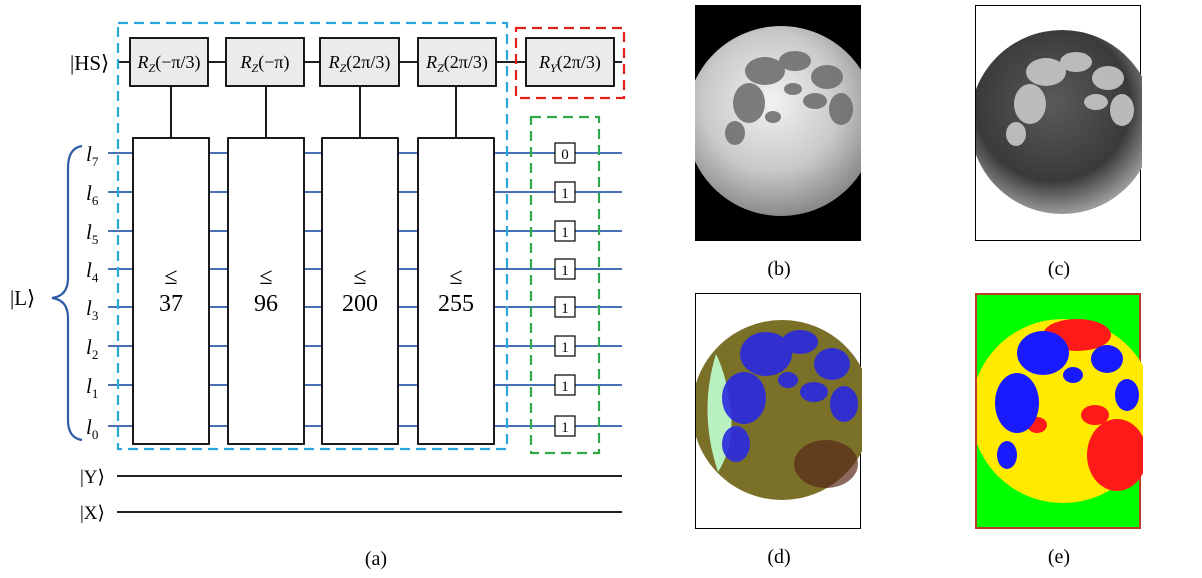 The height and width of the screenshot is (578, 1202). I want to click on control-lines, so click(313, 111).